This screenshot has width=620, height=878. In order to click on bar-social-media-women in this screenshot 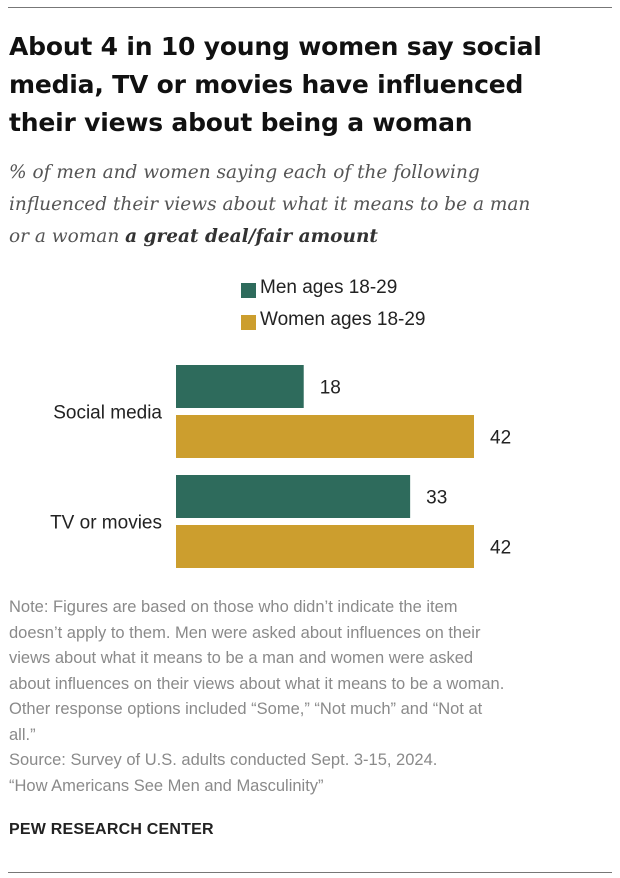, I will do `click(325, 436)`.